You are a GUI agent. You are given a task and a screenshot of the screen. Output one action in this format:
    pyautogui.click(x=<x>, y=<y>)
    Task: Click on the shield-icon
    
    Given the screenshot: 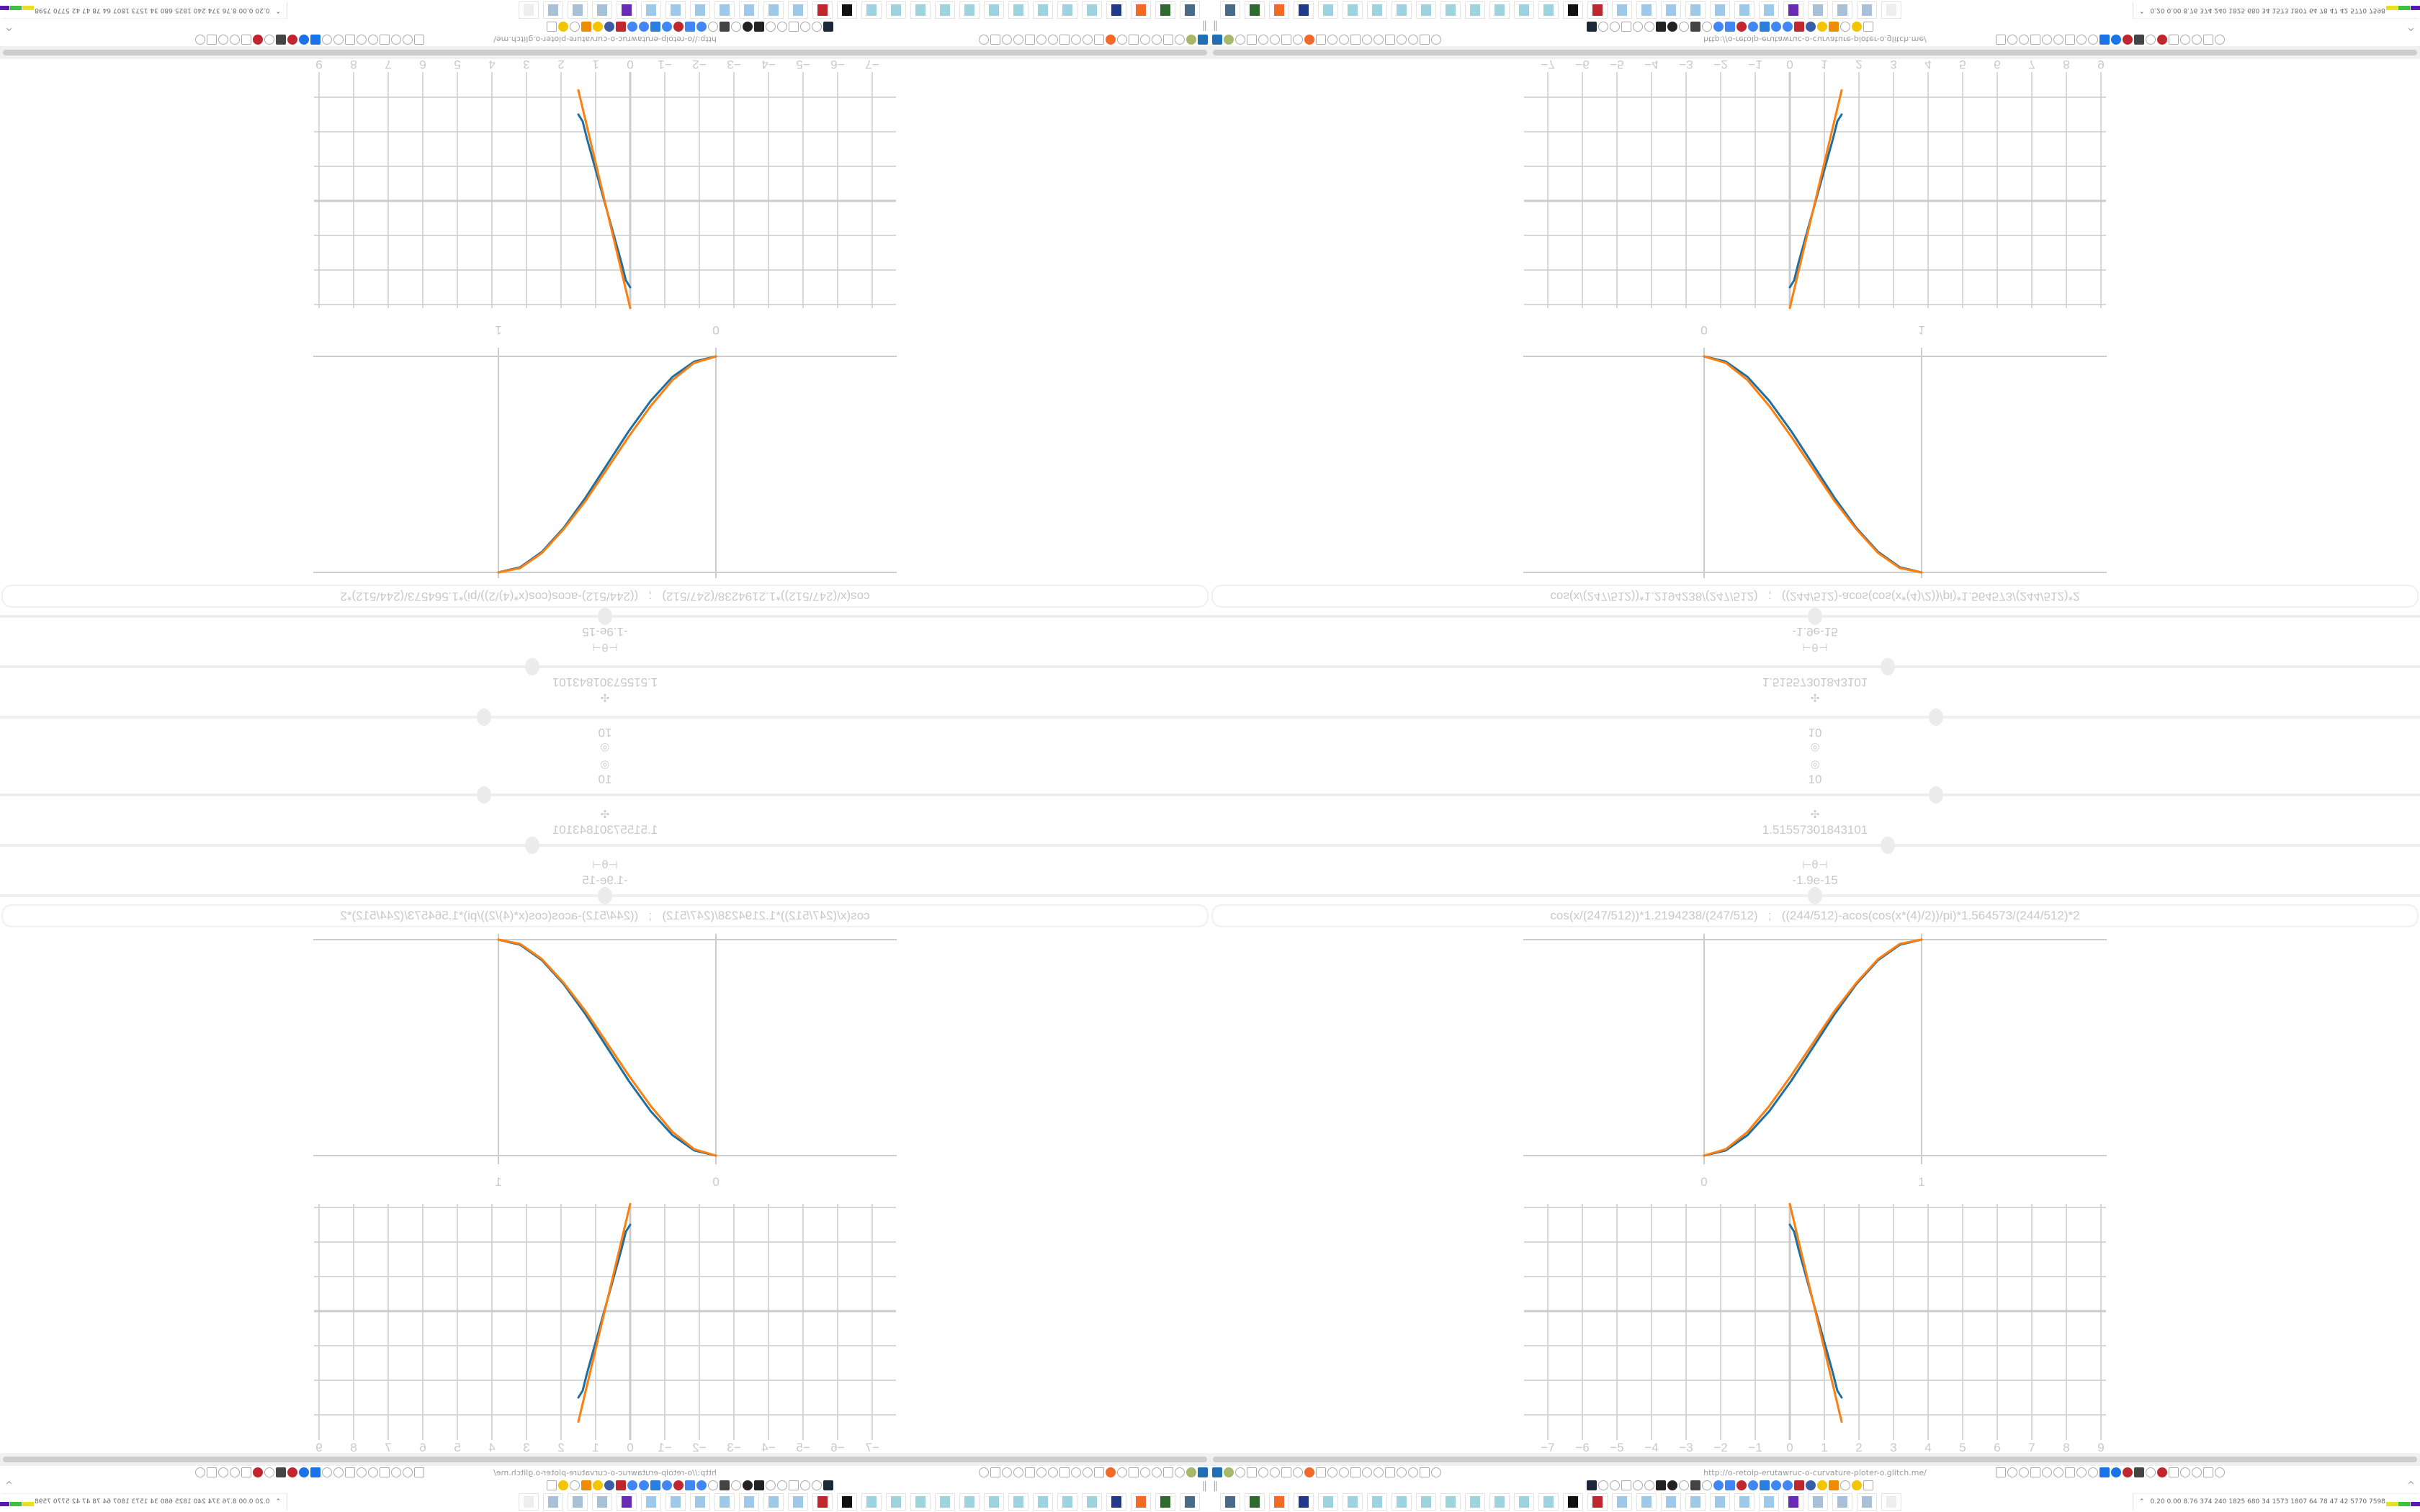 What is the action you would take?
    pyautogui.click(x=1425, y=1472)
    